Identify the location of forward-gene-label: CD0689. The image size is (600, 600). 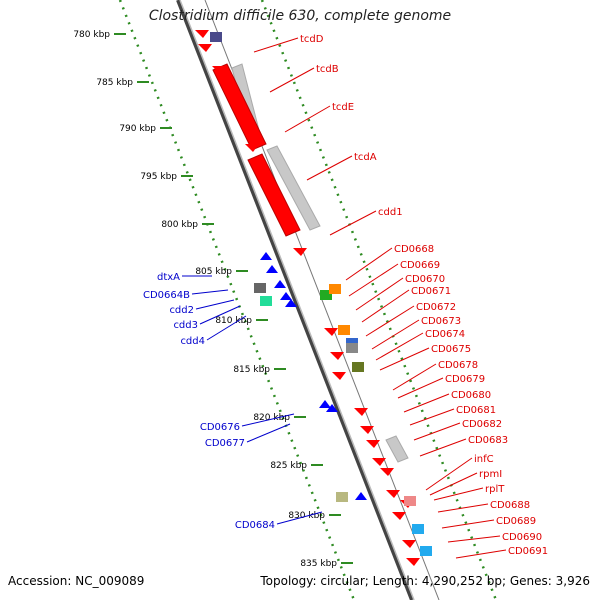
(516, 521).